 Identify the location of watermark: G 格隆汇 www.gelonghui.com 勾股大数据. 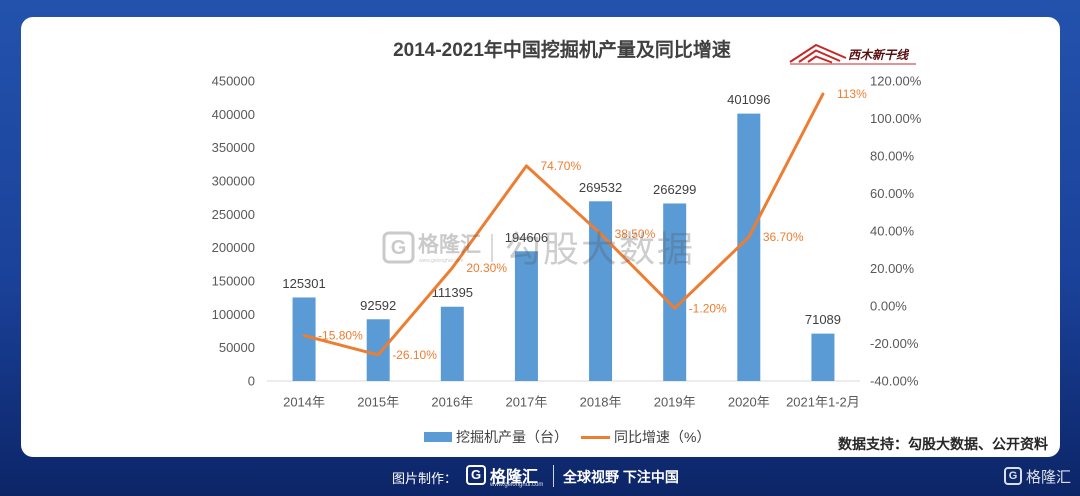
(538, 249).